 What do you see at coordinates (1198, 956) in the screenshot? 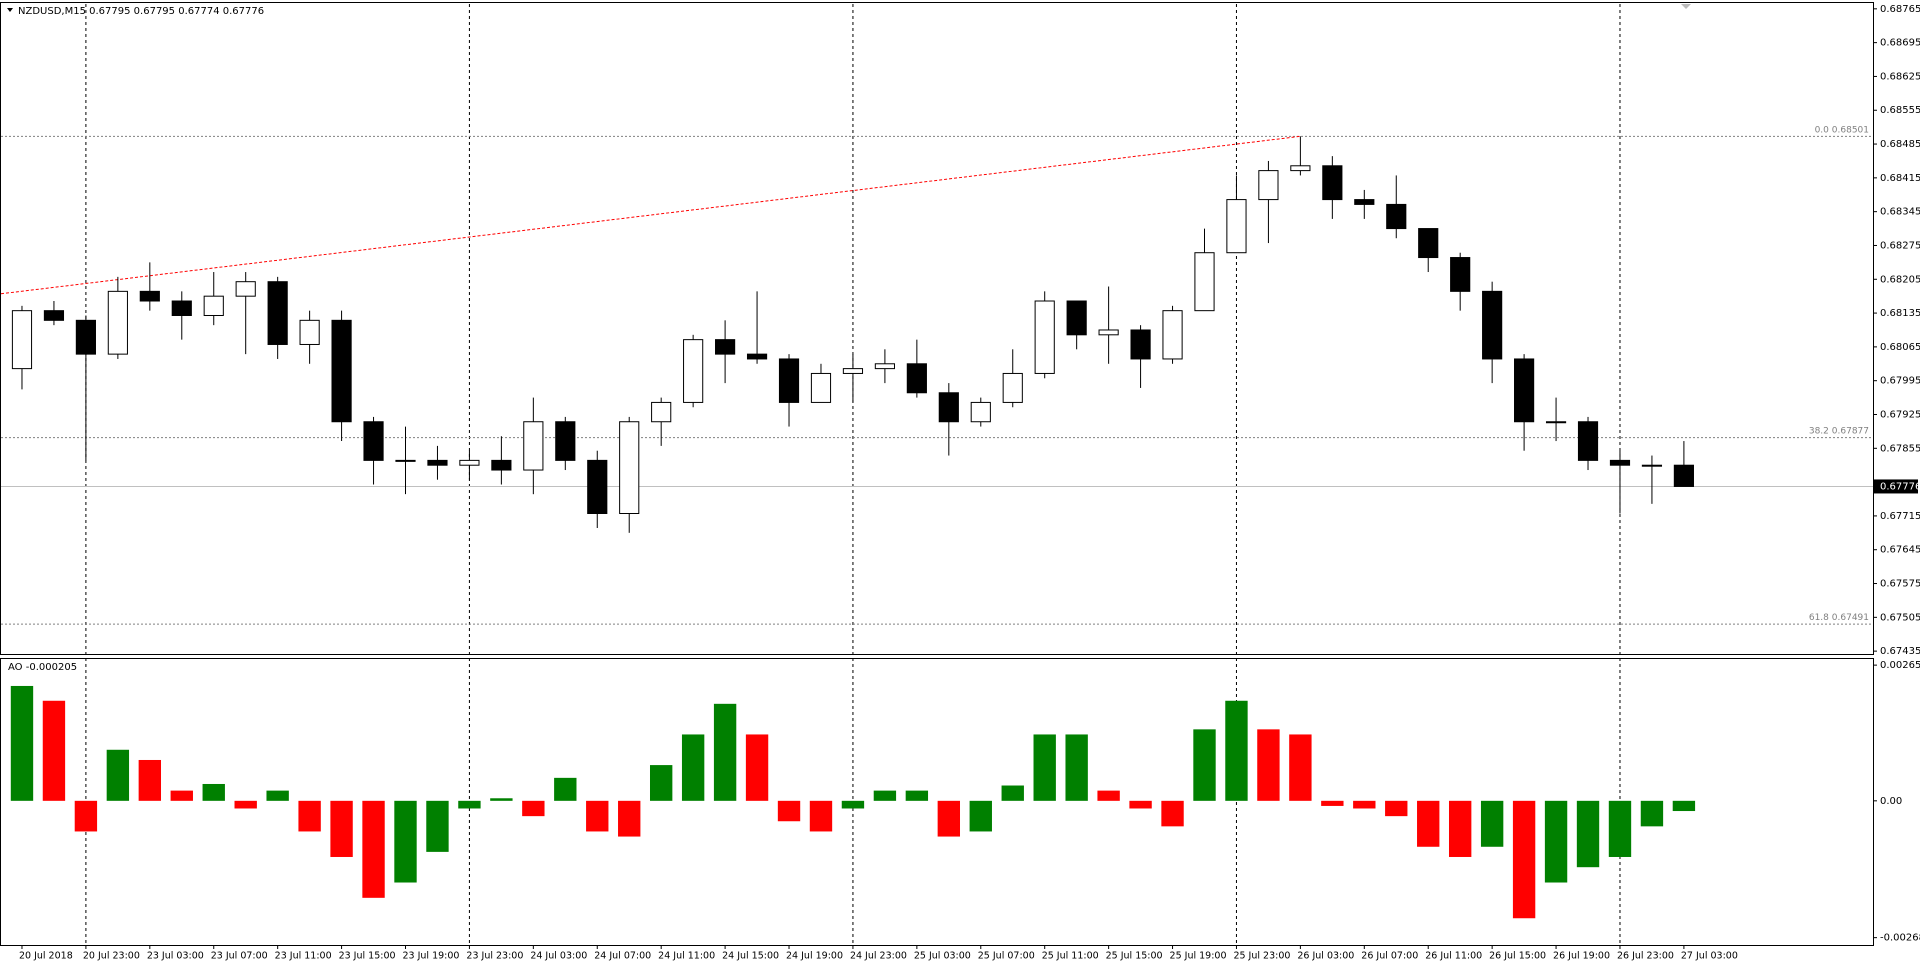
I see `x-tick-label: 25 Jul 19:00` at bounding box center [1198, 956].